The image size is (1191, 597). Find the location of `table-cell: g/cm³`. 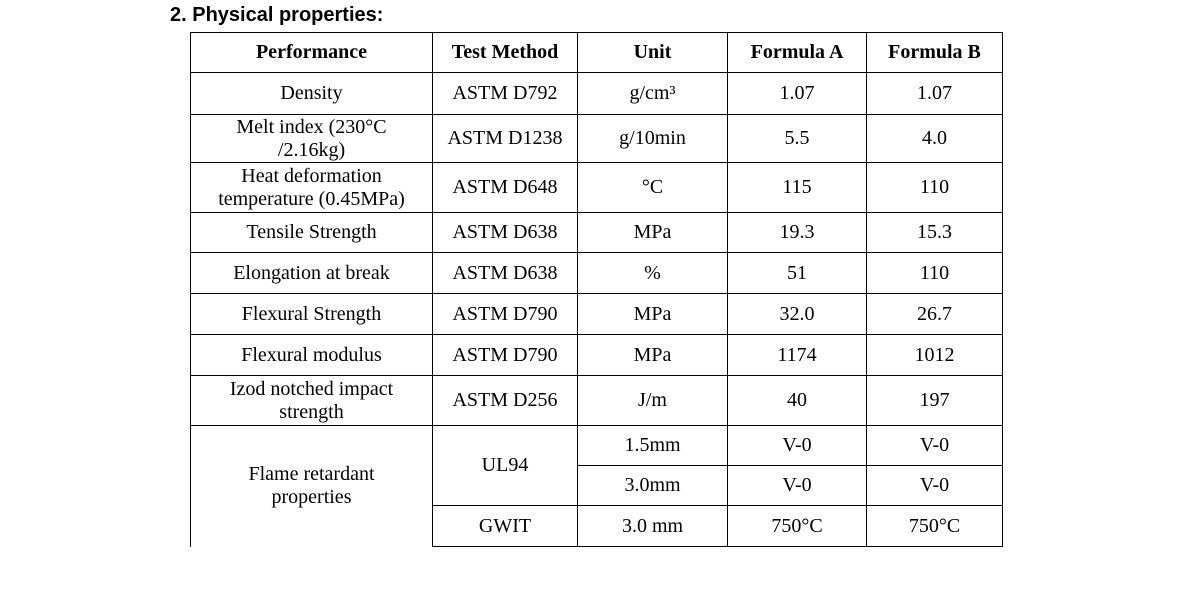

table-cell: g/cm³ is located at coordinates (652, 93).